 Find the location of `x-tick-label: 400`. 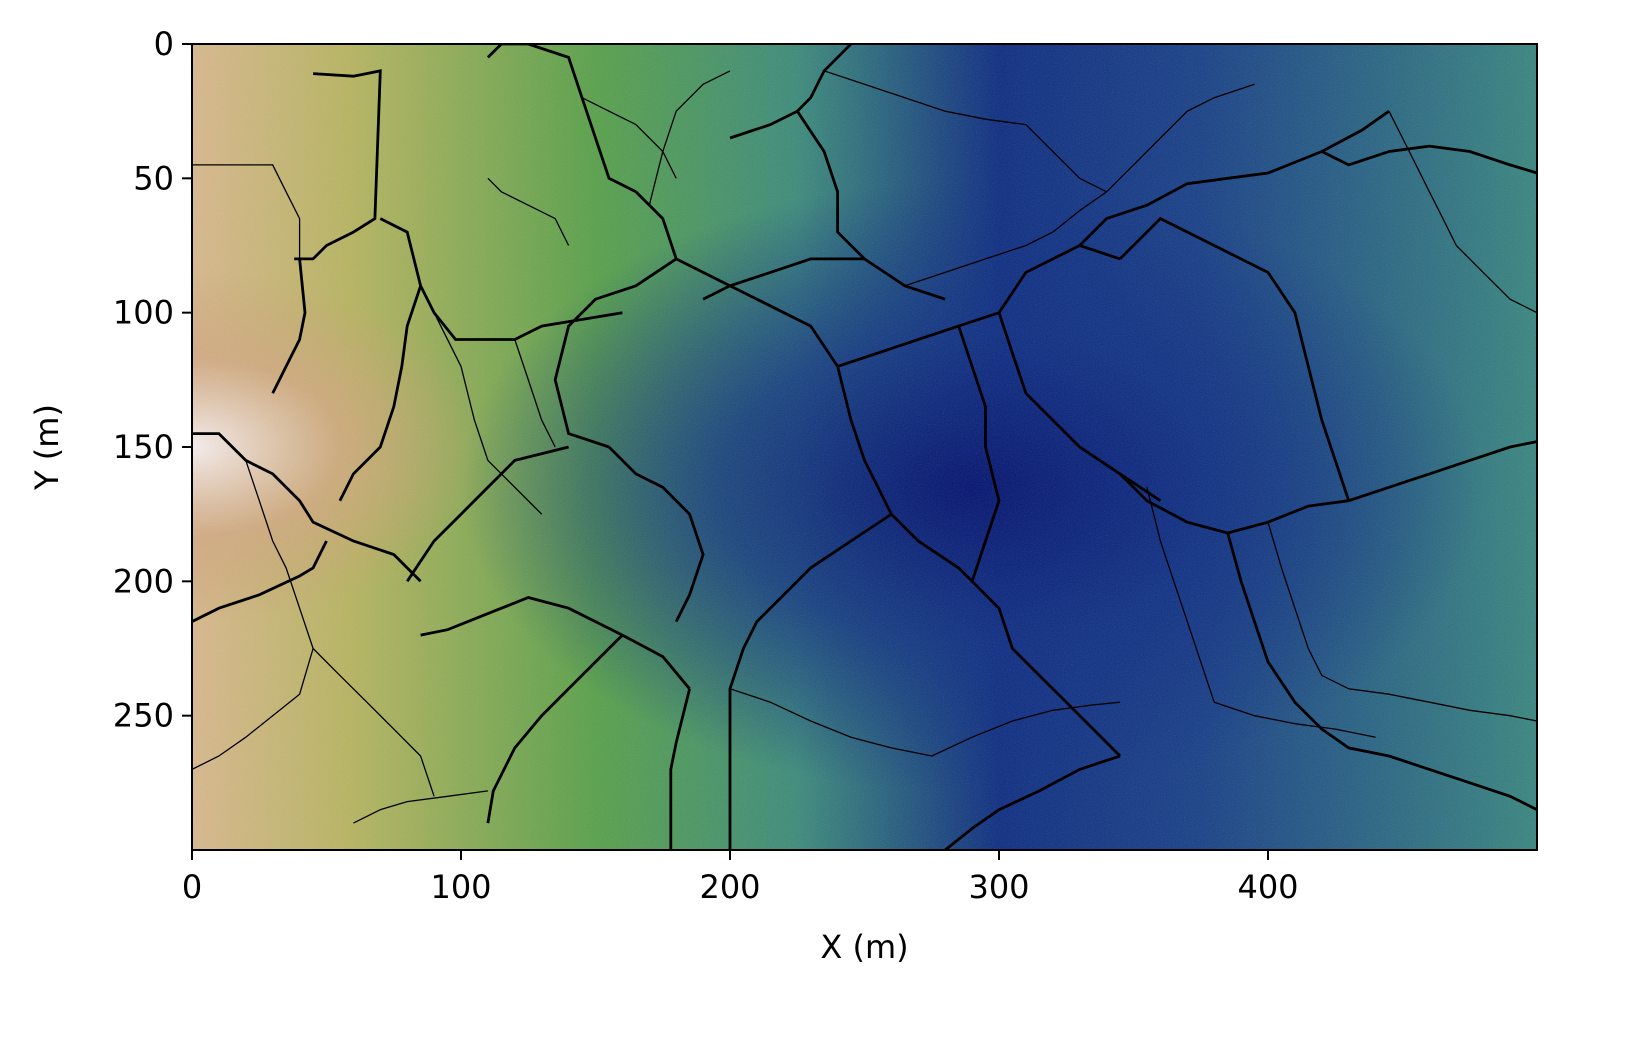

x-tick-label: 400 is located at coordinates (1267, 887).